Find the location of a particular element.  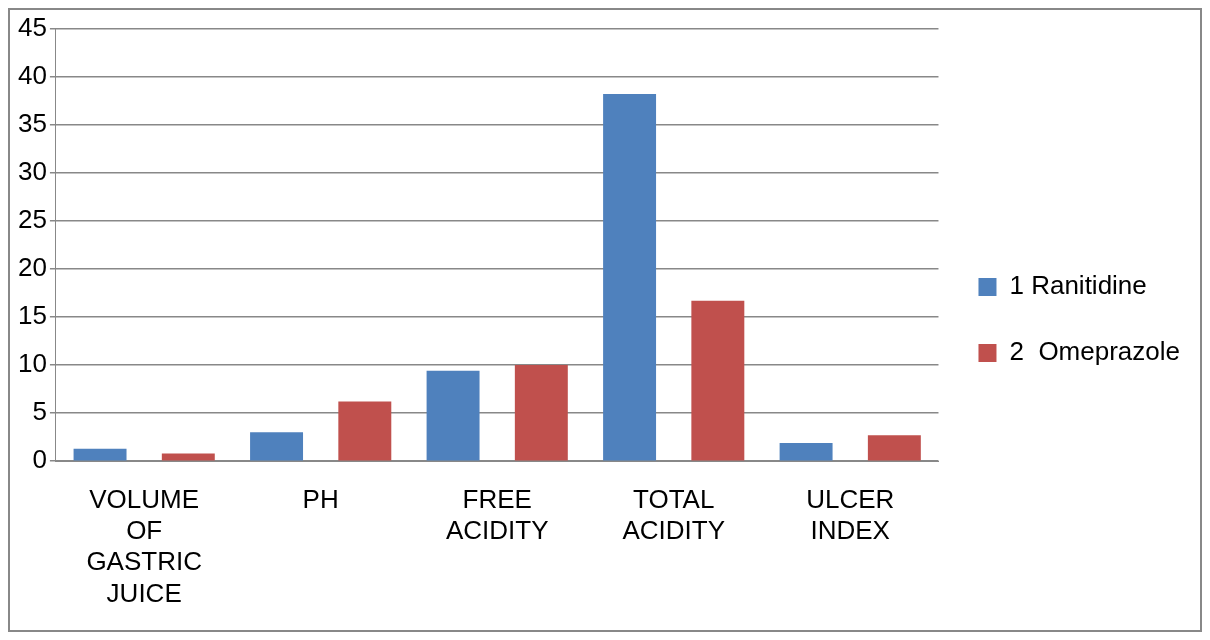

x-tick-label: VOLUME OF GASTRIC JUICE is located at coordinates (144, 545).